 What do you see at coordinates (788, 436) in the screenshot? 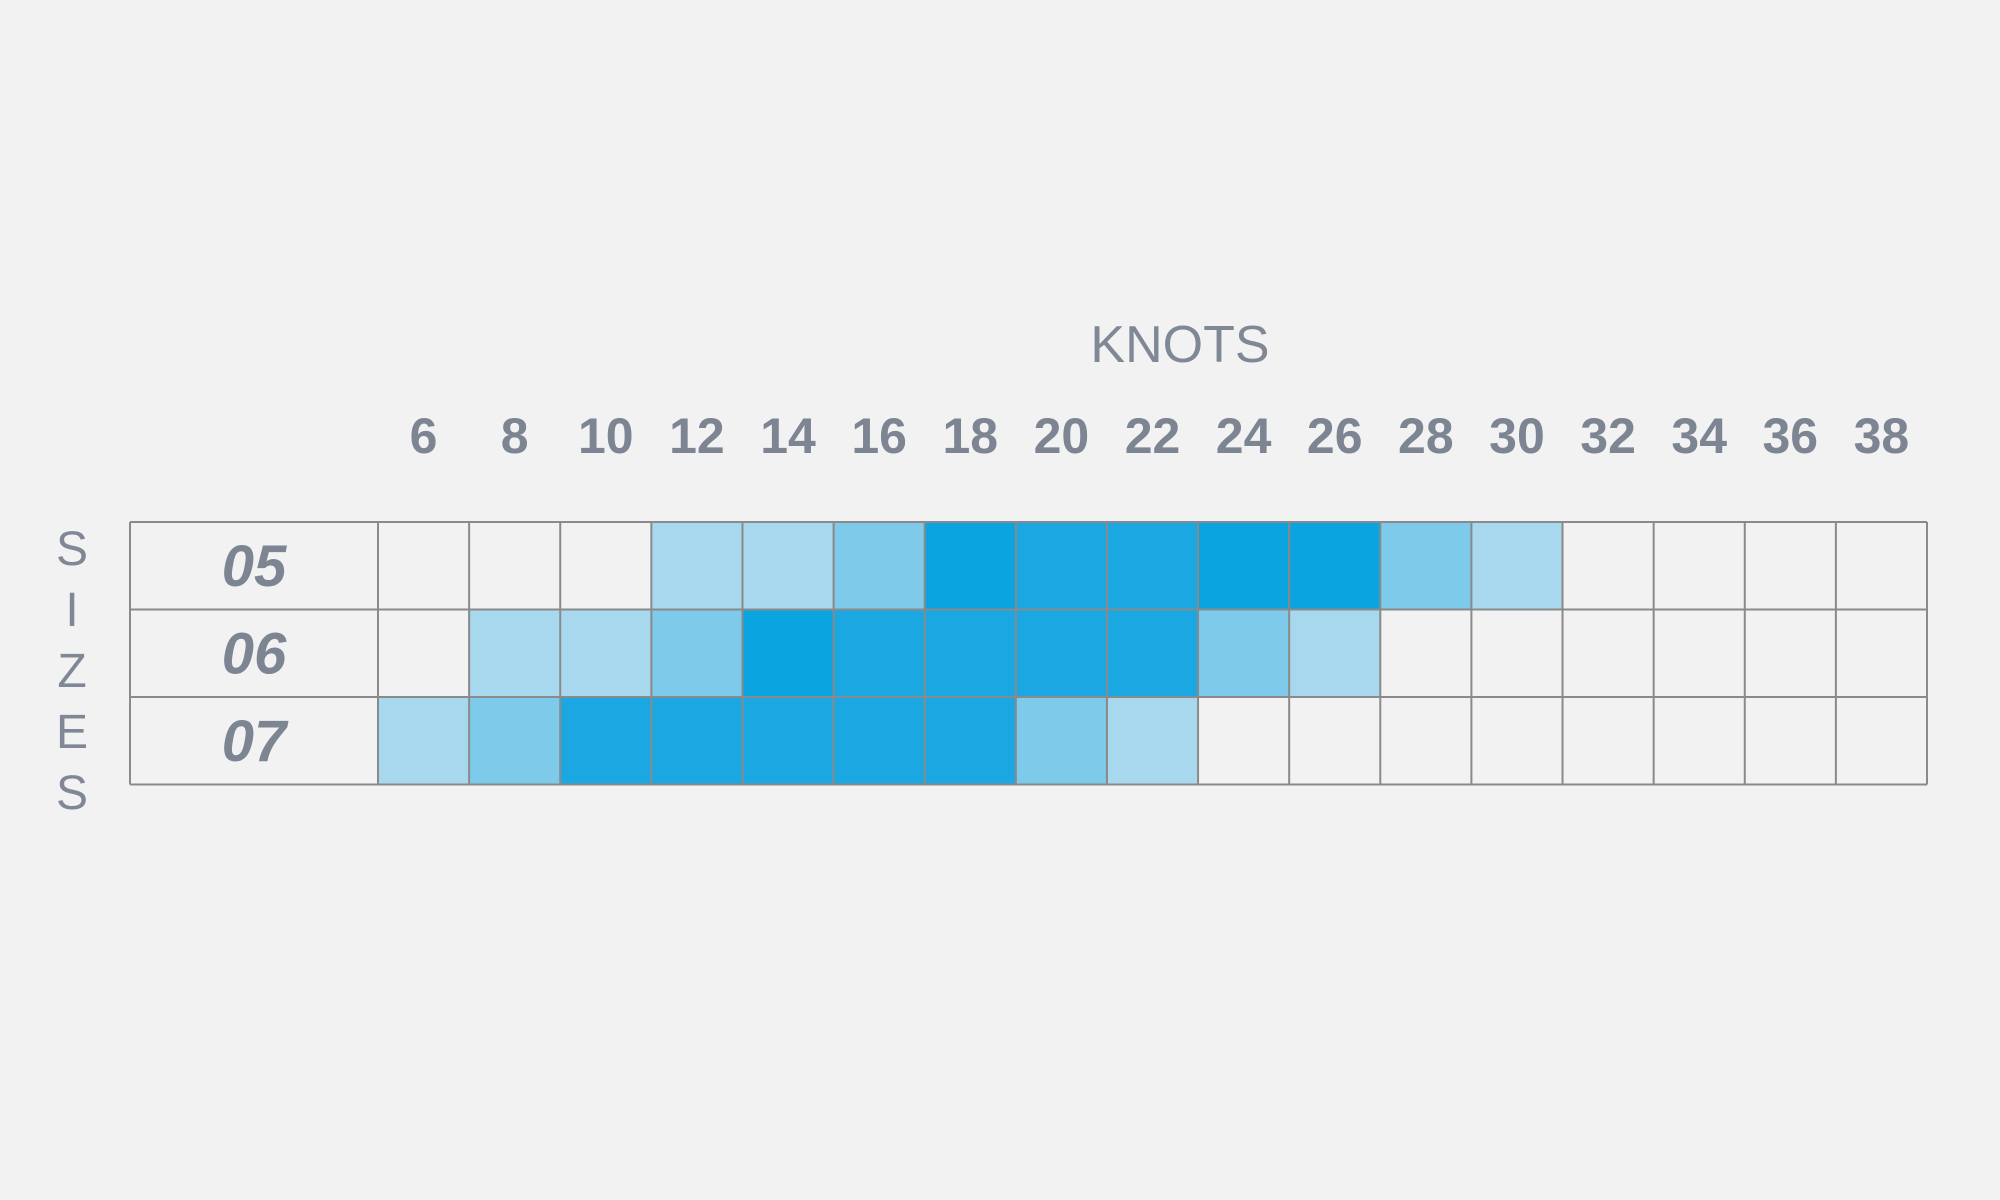
I see `x-tick-label: 14` at bounding box center [788, 436].